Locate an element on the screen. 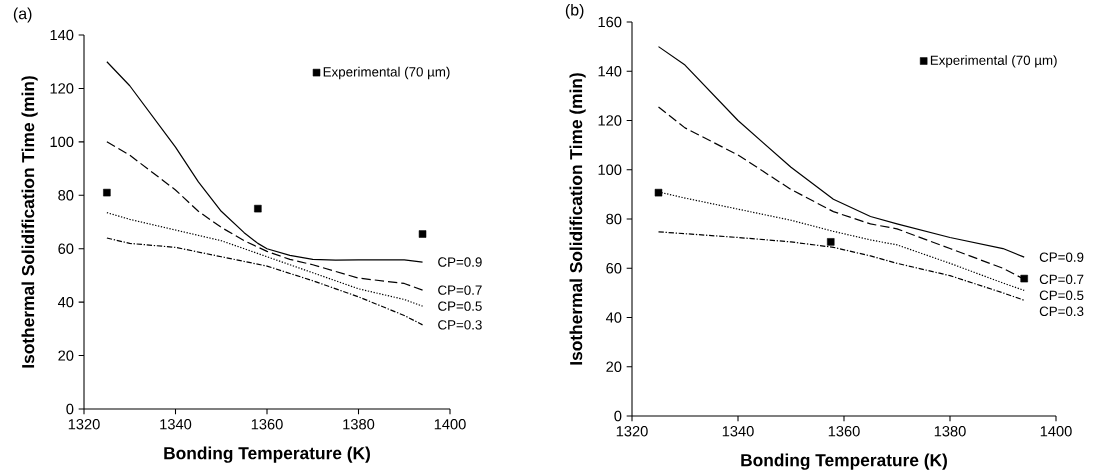 The width and height of the screenshot is (1115, 476). chart-title: (a) is located at coordinates (22, 15).